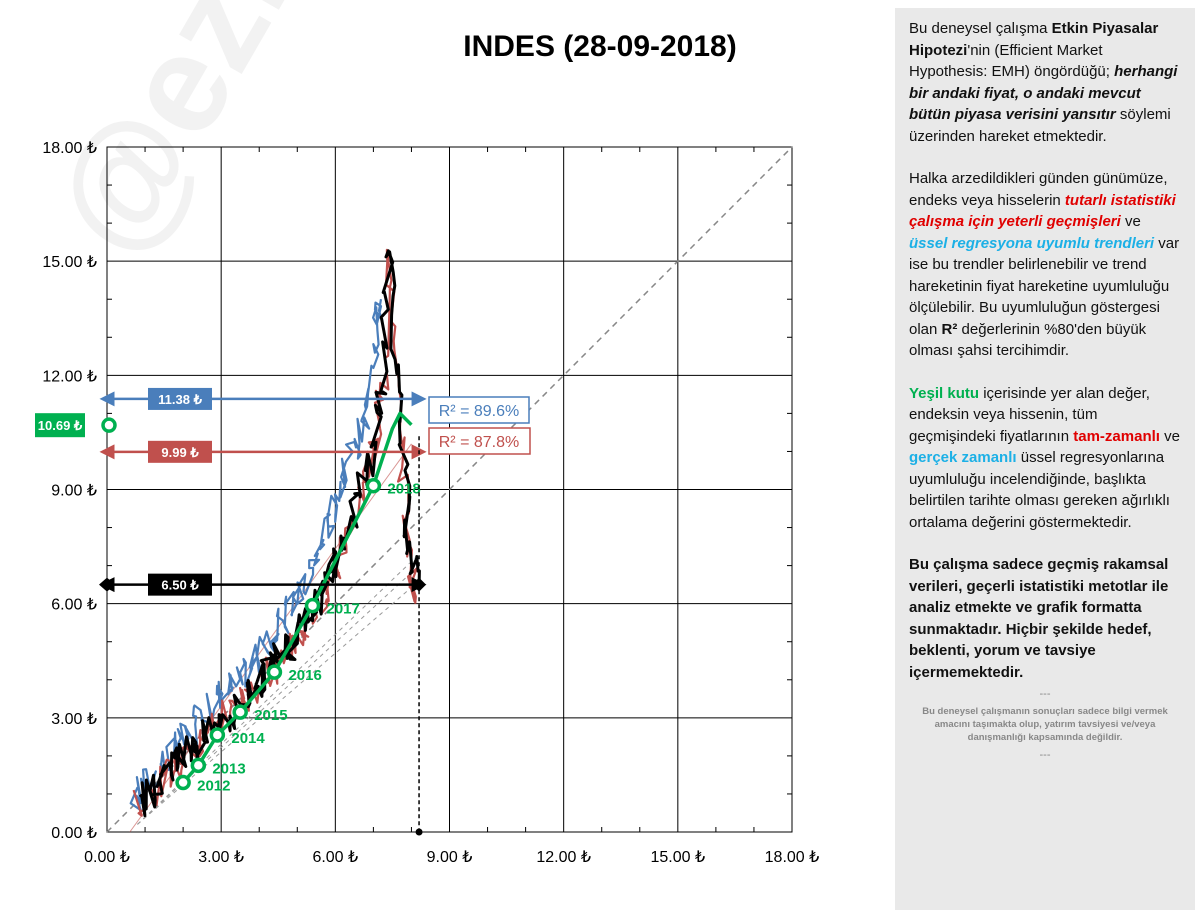  What do you see at coordinates (228, 768) in the screenshot?
I see `year-label: 2013` at bounding box center [228, 768].